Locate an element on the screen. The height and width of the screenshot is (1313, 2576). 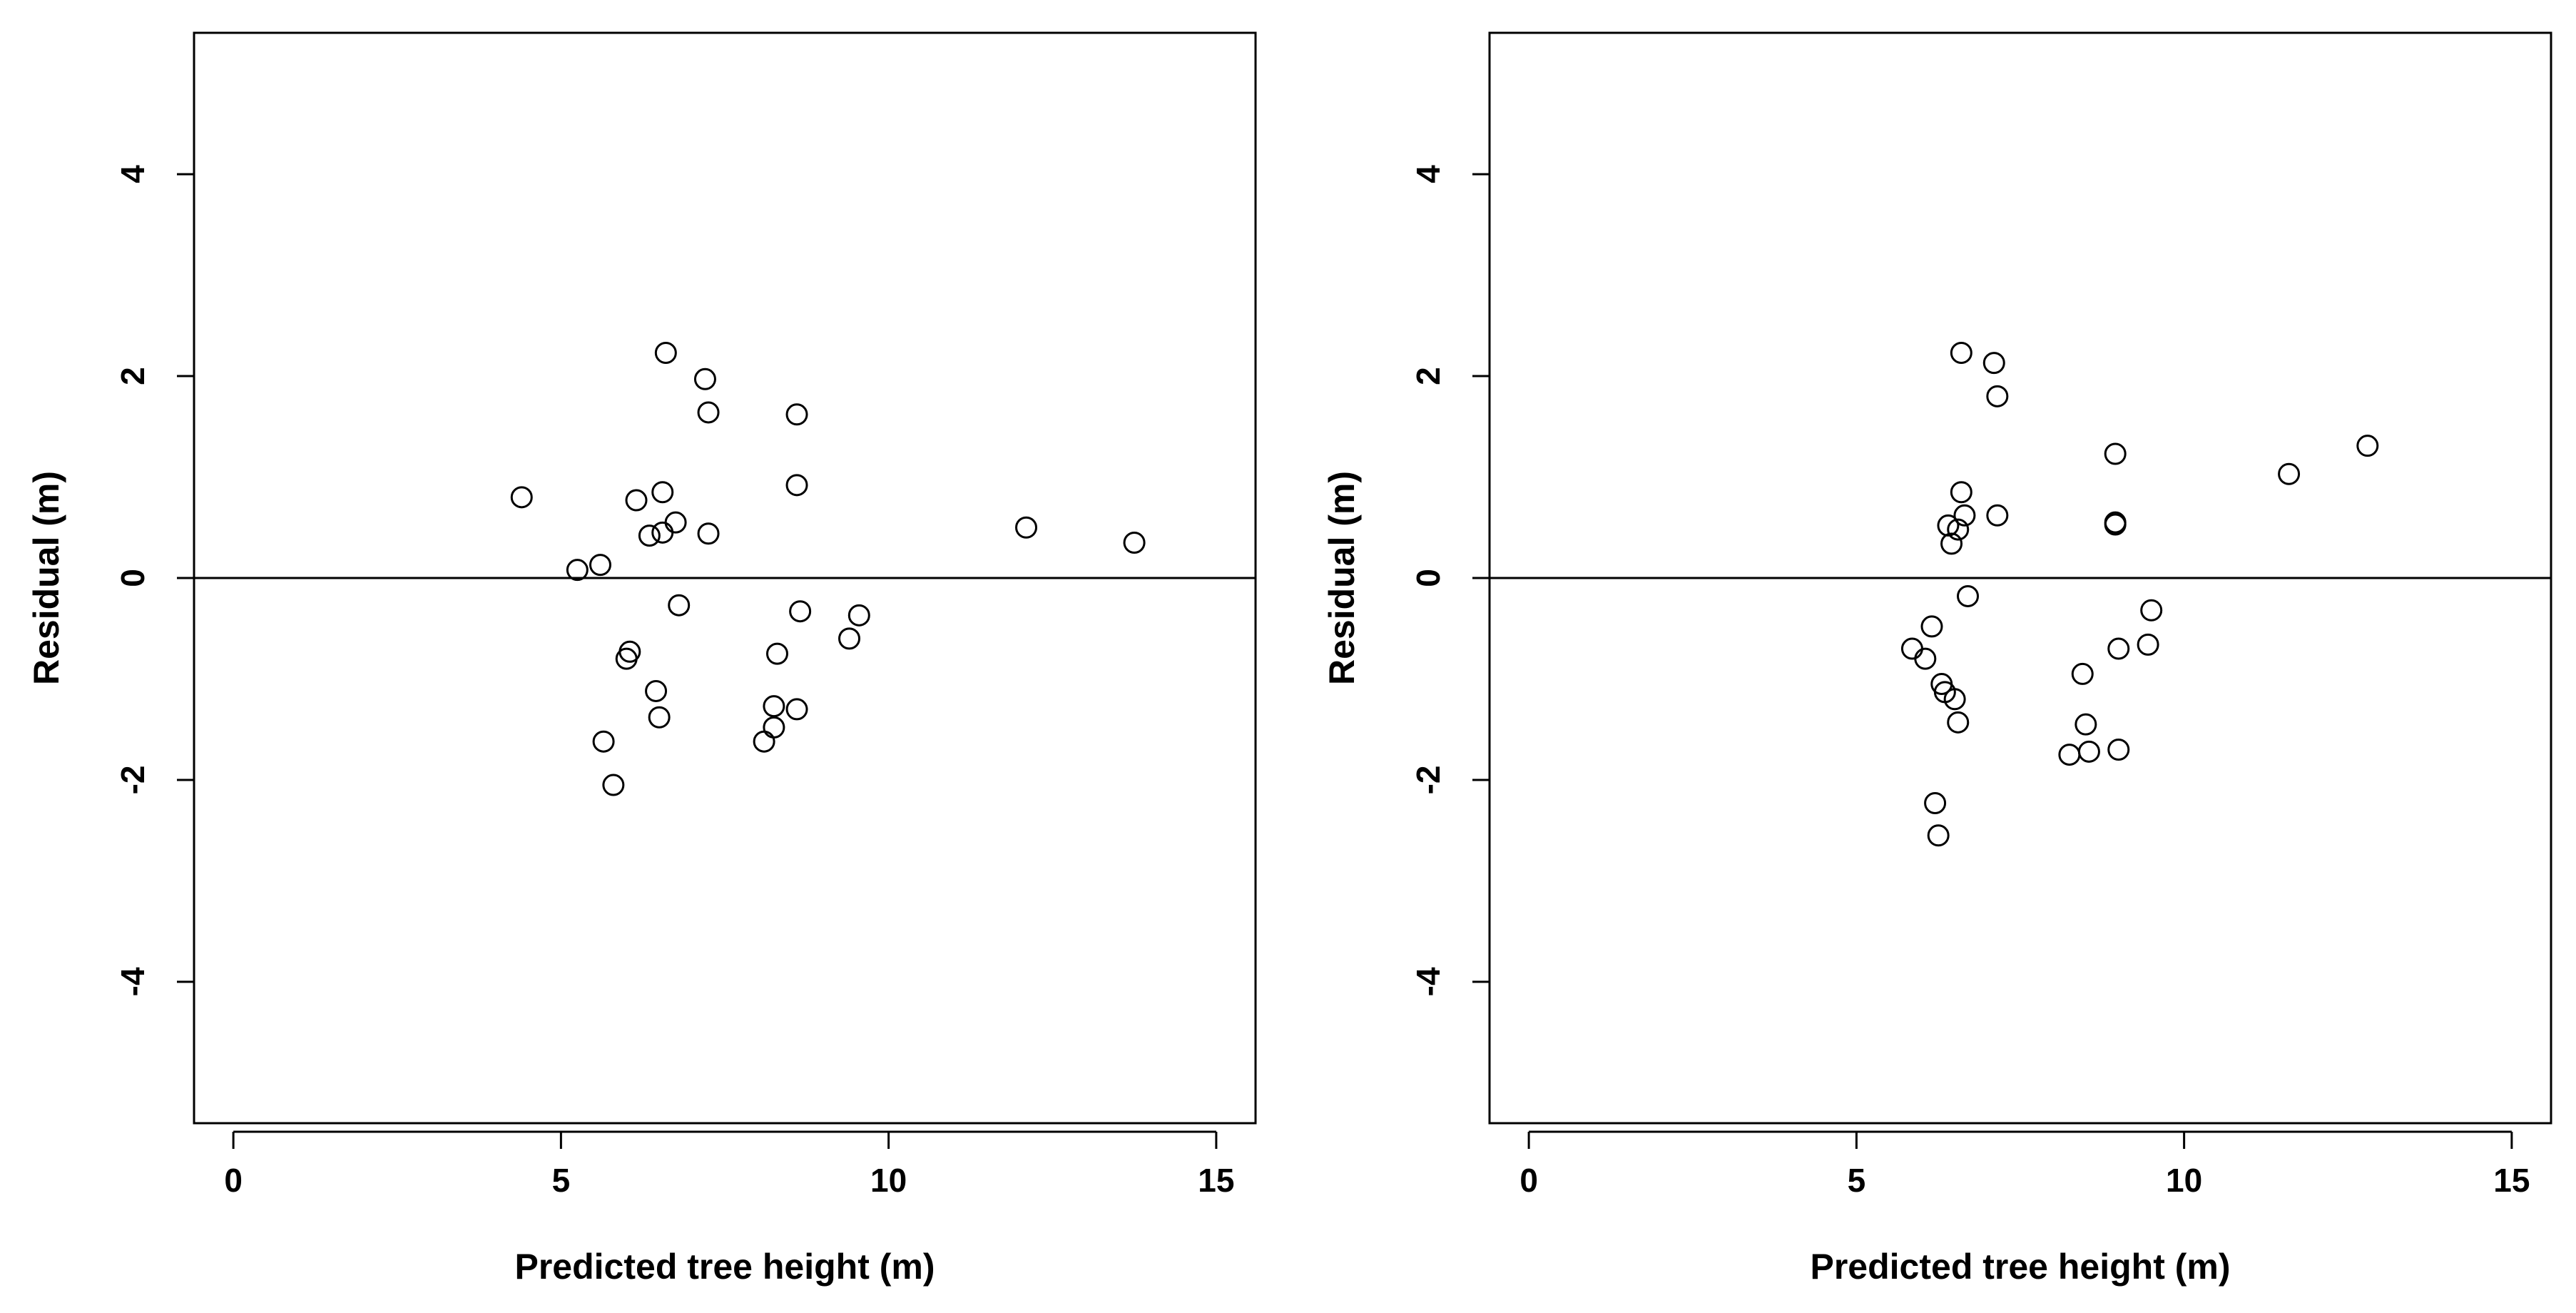
left-y-tick-label: -2 is located at coordinates (132, 780).